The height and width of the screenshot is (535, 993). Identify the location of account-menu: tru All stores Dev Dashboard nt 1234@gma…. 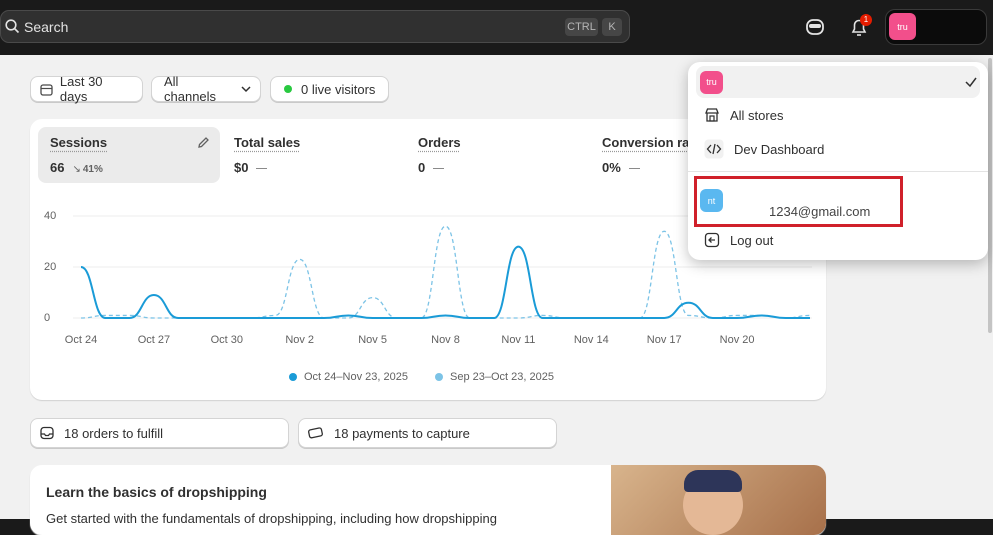
(838, 161).